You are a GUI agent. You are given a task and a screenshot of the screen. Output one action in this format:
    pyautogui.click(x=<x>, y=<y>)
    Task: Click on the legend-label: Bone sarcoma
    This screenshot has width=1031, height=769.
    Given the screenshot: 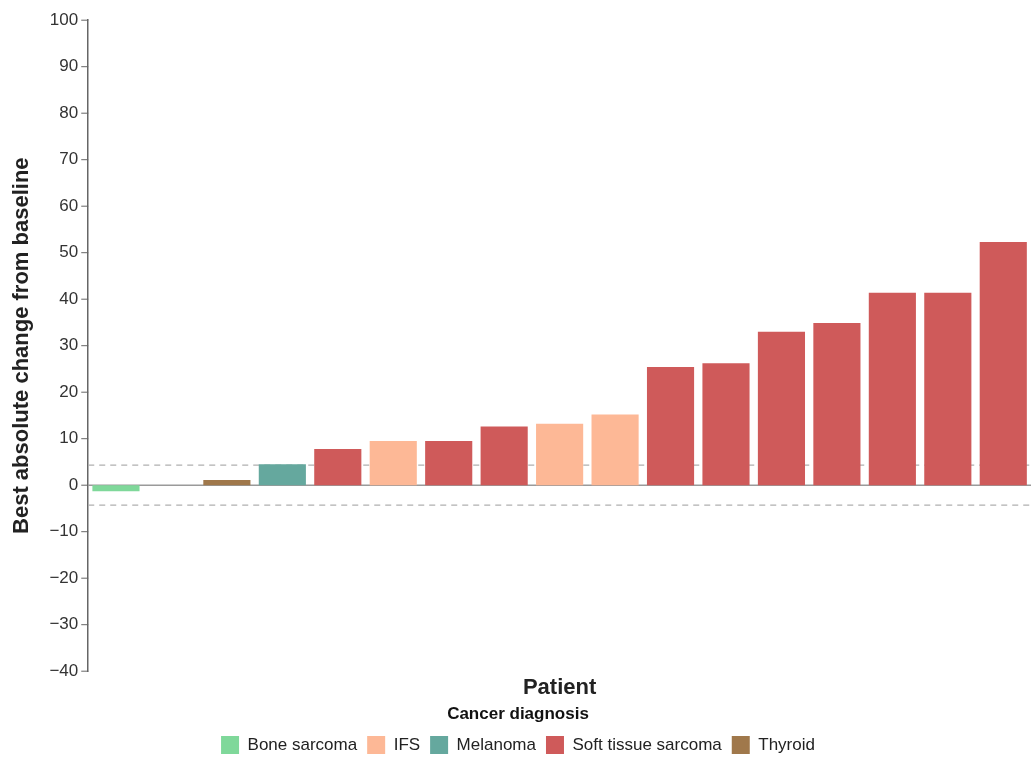 What is the action you would take?
    pyautogui.click(x=302, y=744)
    